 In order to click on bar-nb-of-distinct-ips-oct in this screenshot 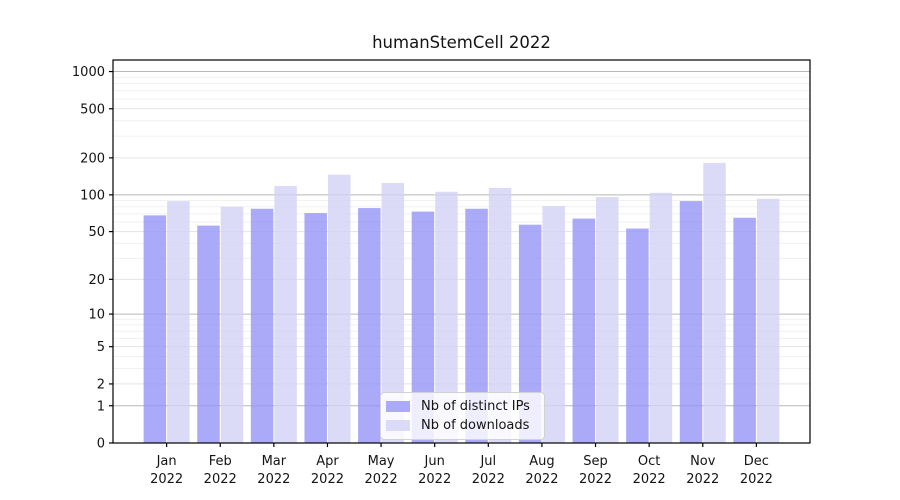, I will do `click(637, 335)`.